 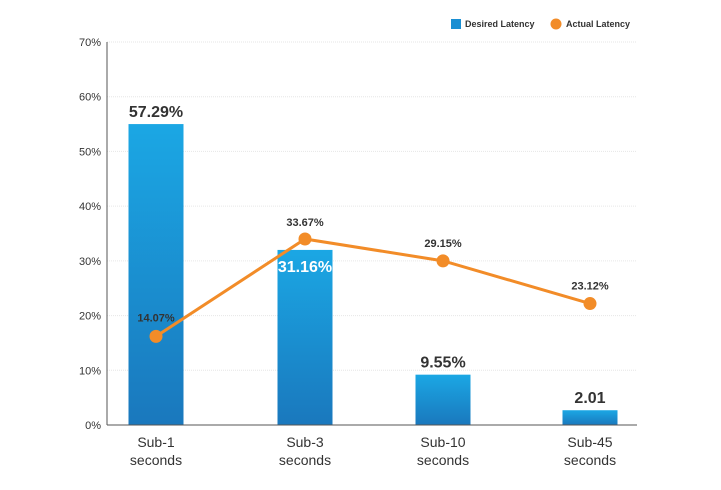 What do you see at coordinates (90, 317) in the screenshot?
I see `y-tick-label: 20%` at bounding box center [90, 317].